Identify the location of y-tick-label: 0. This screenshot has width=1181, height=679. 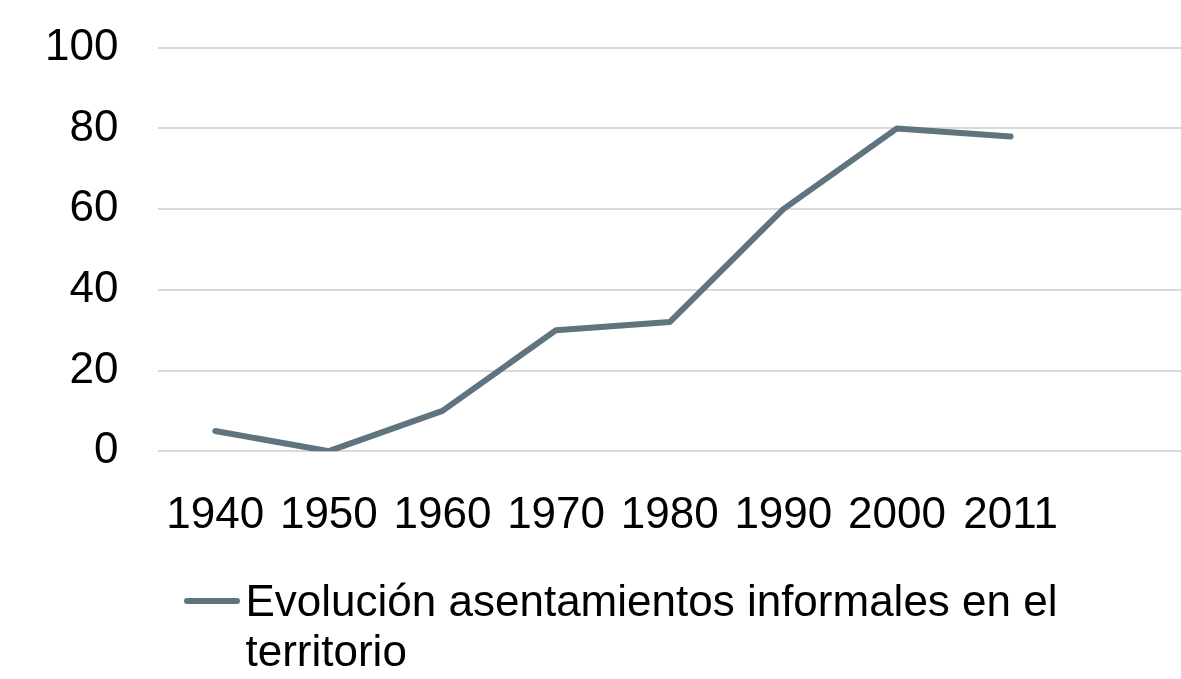
(106, 448).